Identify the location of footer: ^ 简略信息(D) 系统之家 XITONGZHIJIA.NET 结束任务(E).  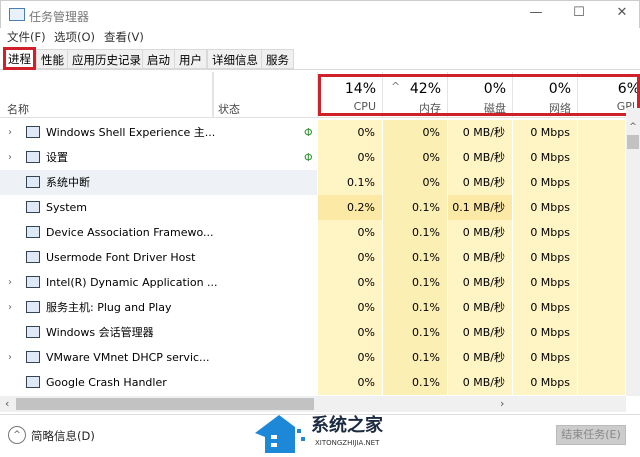
(320, 435).